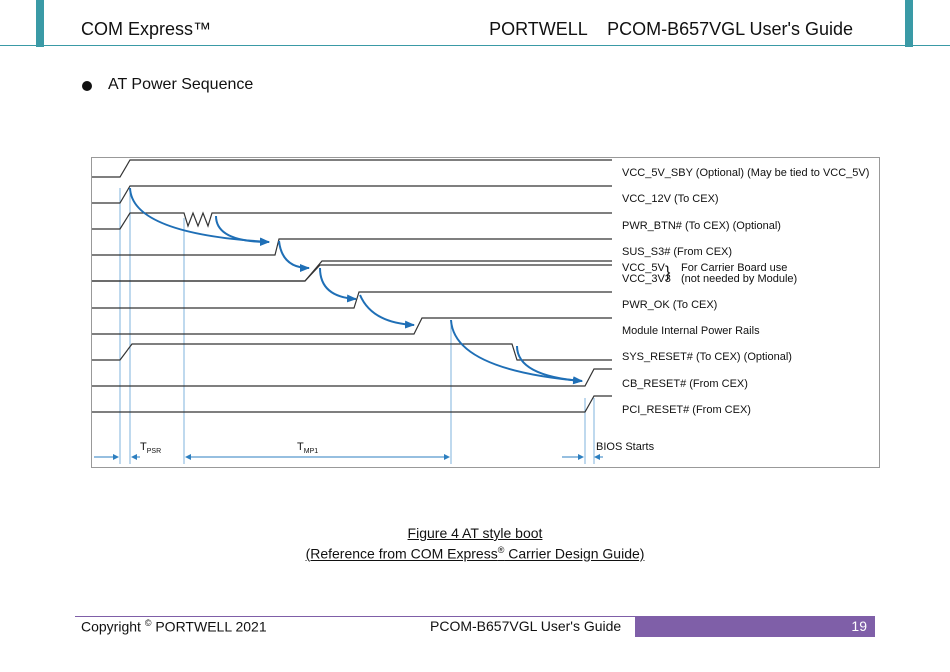 The height and width of the screenshot is (672, 950). What do you see at coordinates (686, 410) in the screenshot?
I see `signal-pcireset-label: PCI_RESET# (From CEX)` at bounding box center [686, 410].